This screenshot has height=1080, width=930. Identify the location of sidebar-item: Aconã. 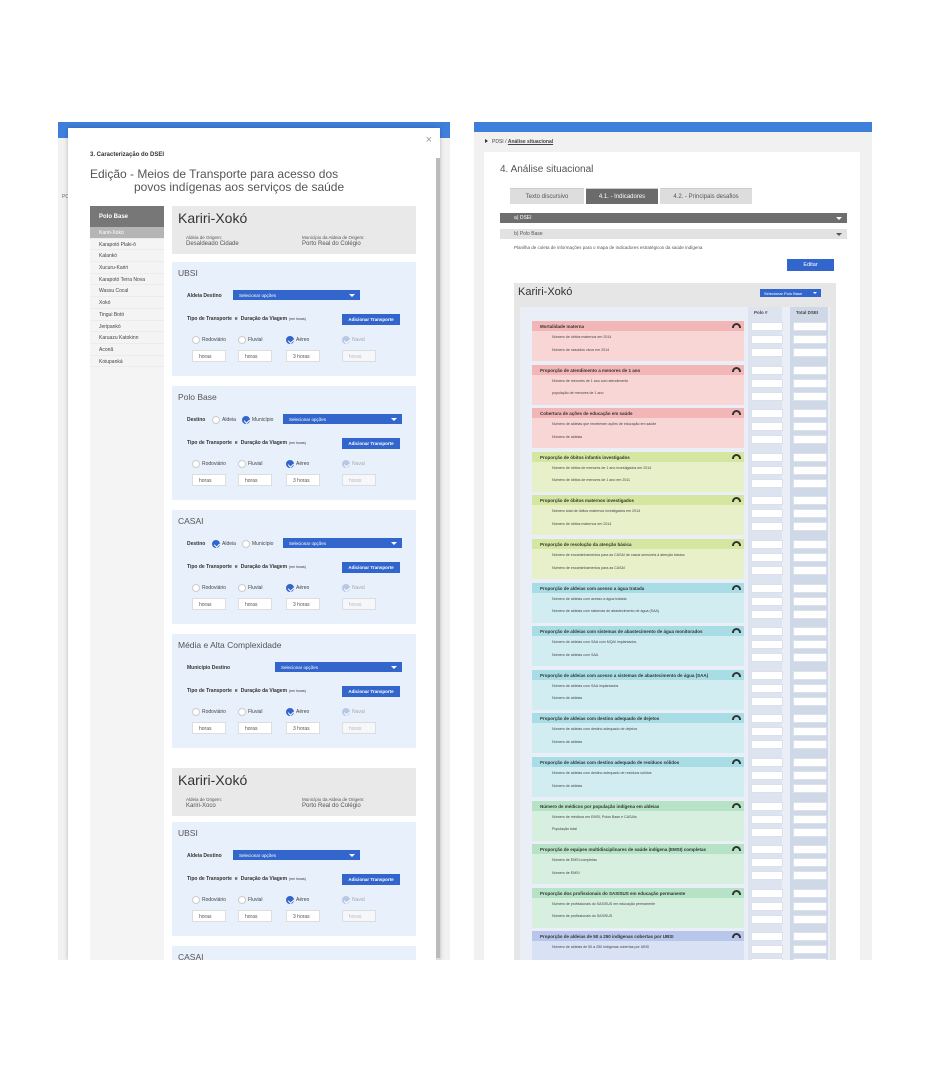
(127, 350).